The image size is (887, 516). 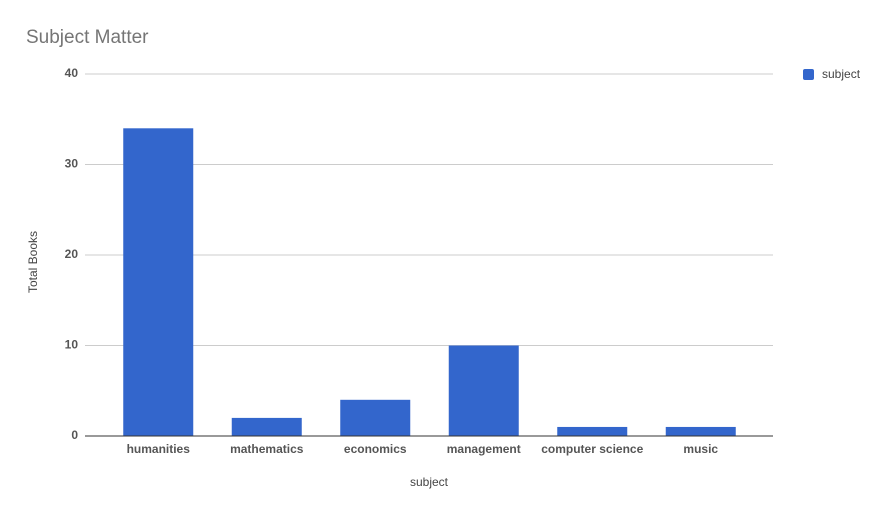 I want to click on y-tick-label: 10, so click(x=72, y=345).